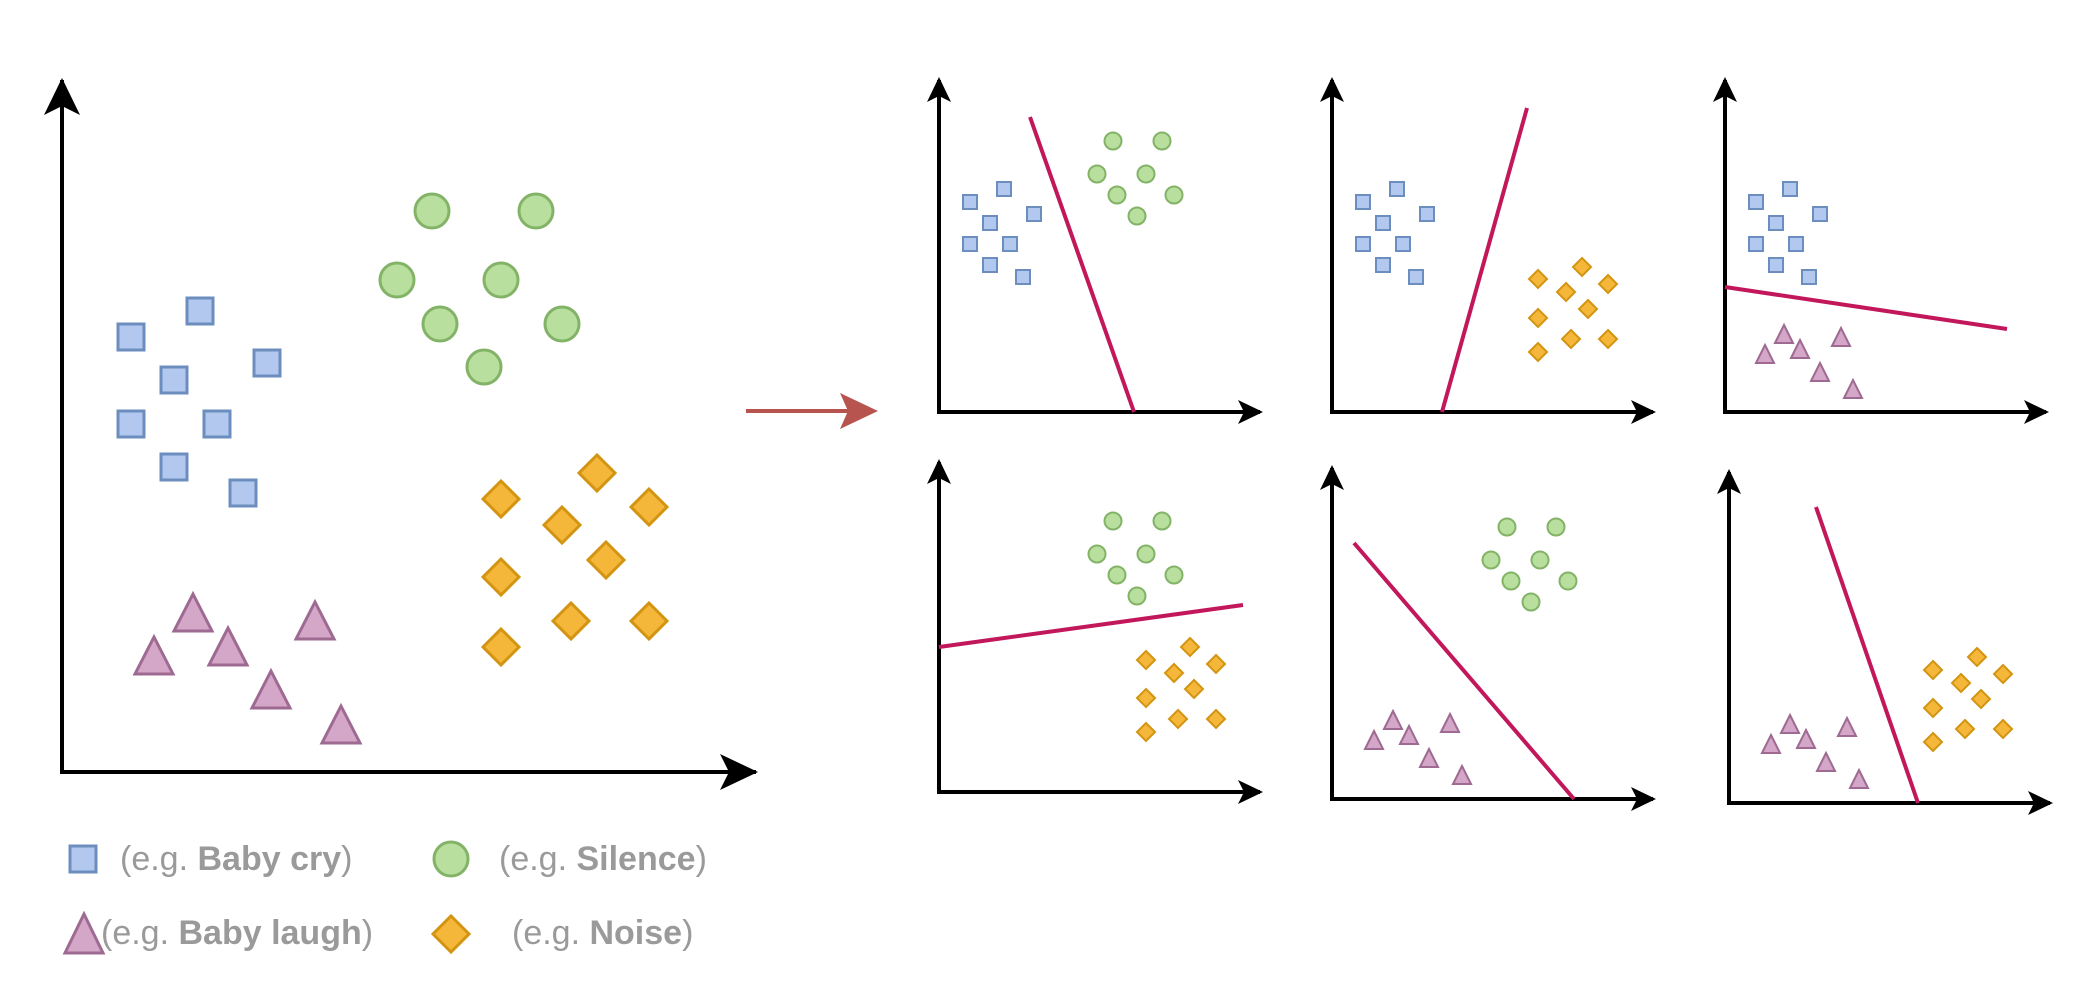 This screenshot has width=2074, height=996. Describe the element at coordinates (451, 934) in the screenshot. I see `diamond-icon` at that location.